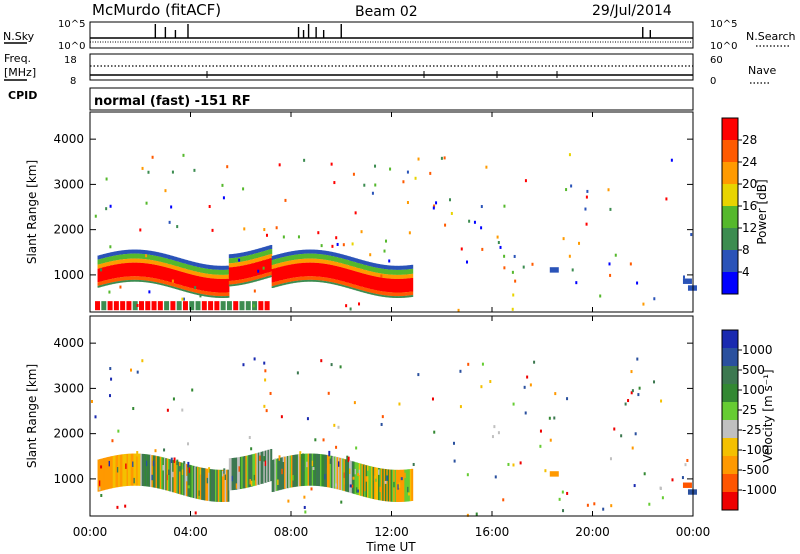 The image size is (800, 554). Describe the element at coordinates (141, 306) in the screenshot. I see `power-near-range-cell` at that location.